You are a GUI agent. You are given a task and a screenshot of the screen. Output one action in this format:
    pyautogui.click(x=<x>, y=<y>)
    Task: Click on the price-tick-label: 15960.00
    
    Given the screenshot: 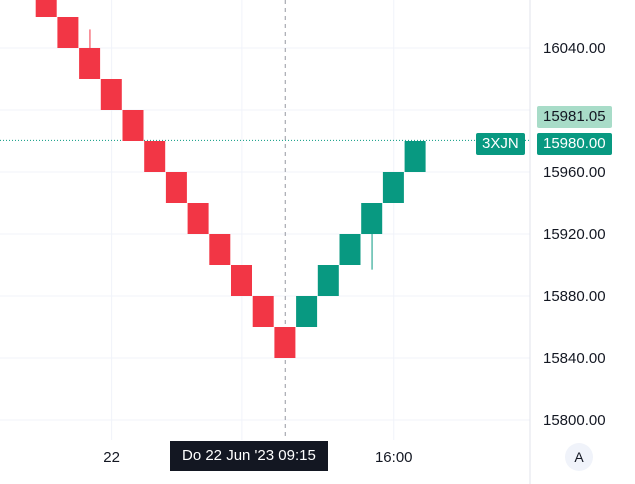 What is the action you would take?
    pyautogui.click(x=574, y=172)
    